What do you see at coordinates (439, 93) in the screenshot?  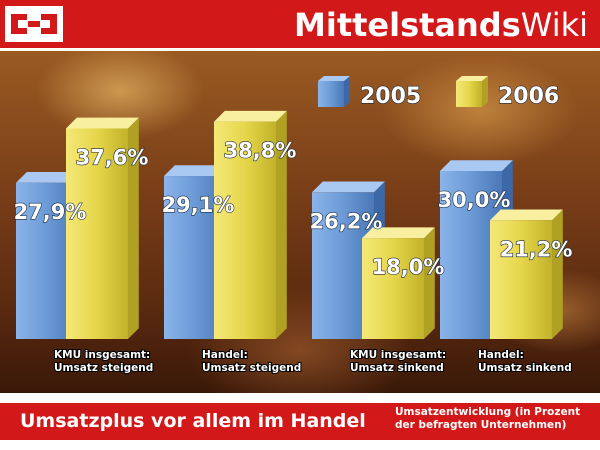 I see `legend: 2005 2006` at bounding box center [439, 93].